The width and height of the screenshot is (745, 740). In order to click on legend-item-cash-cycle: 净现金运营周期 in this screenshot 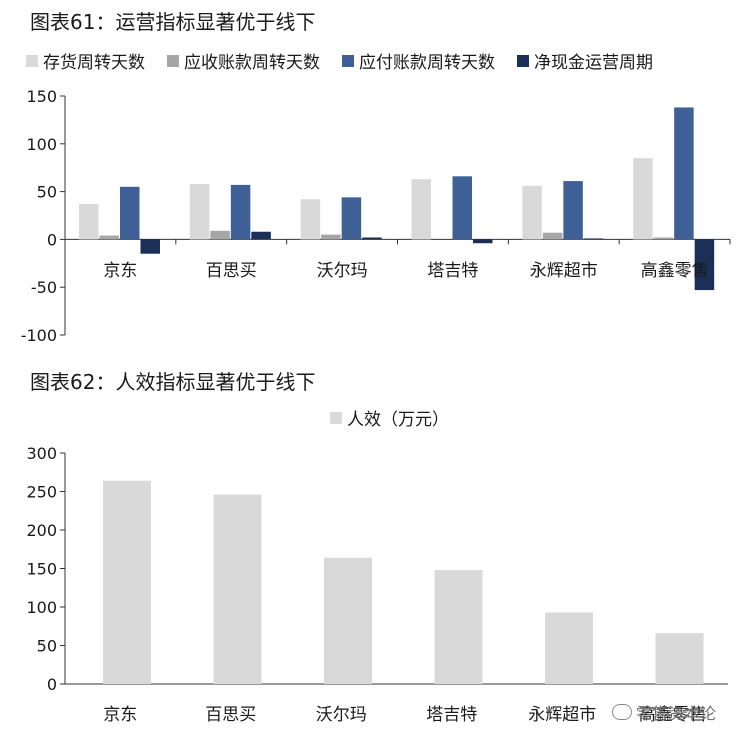, I will do `click(585, 60)`.